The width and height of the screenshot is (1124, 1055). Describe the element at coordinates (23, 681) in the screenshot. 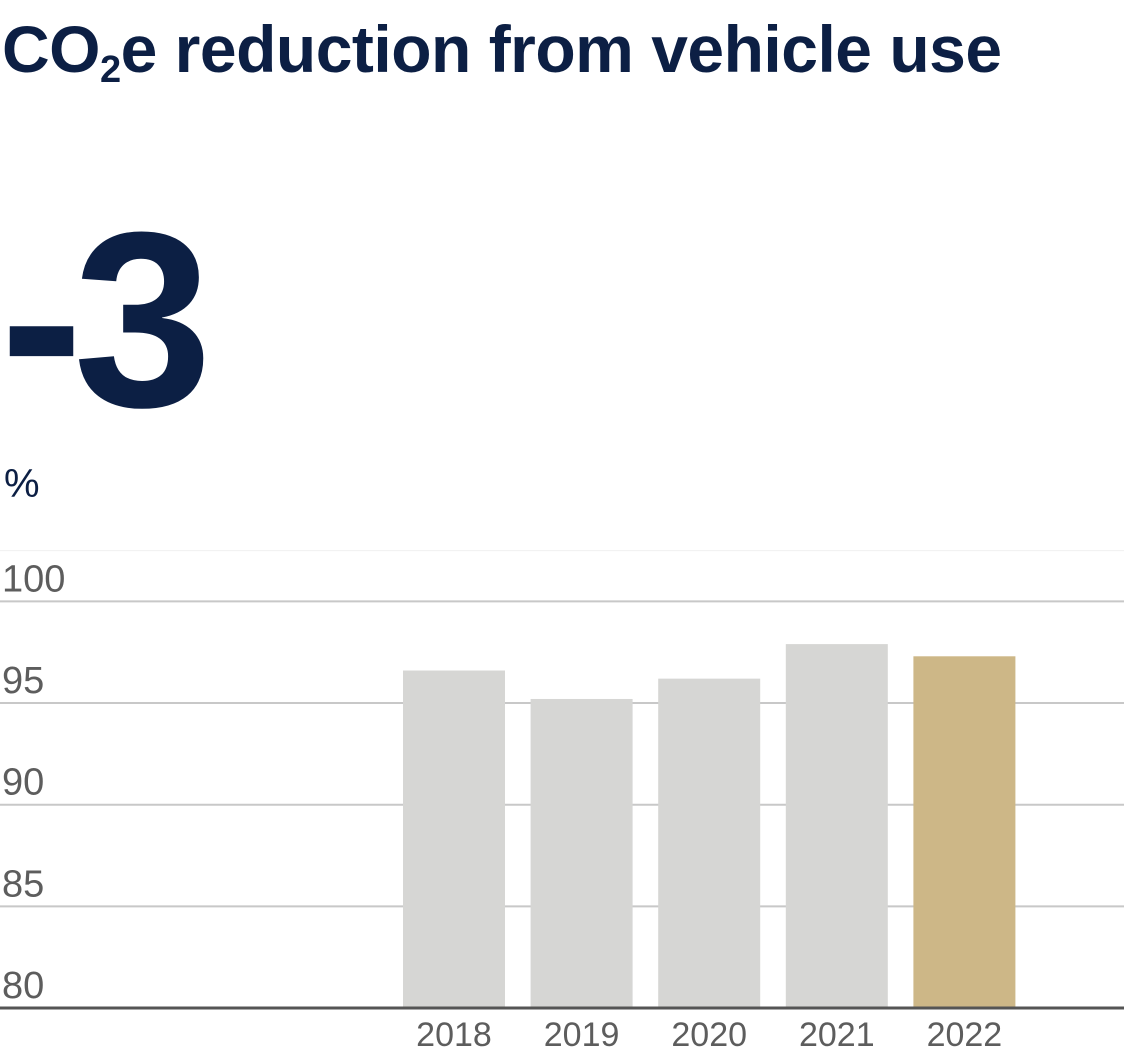

I see `y-tick-label: 95` at that location.